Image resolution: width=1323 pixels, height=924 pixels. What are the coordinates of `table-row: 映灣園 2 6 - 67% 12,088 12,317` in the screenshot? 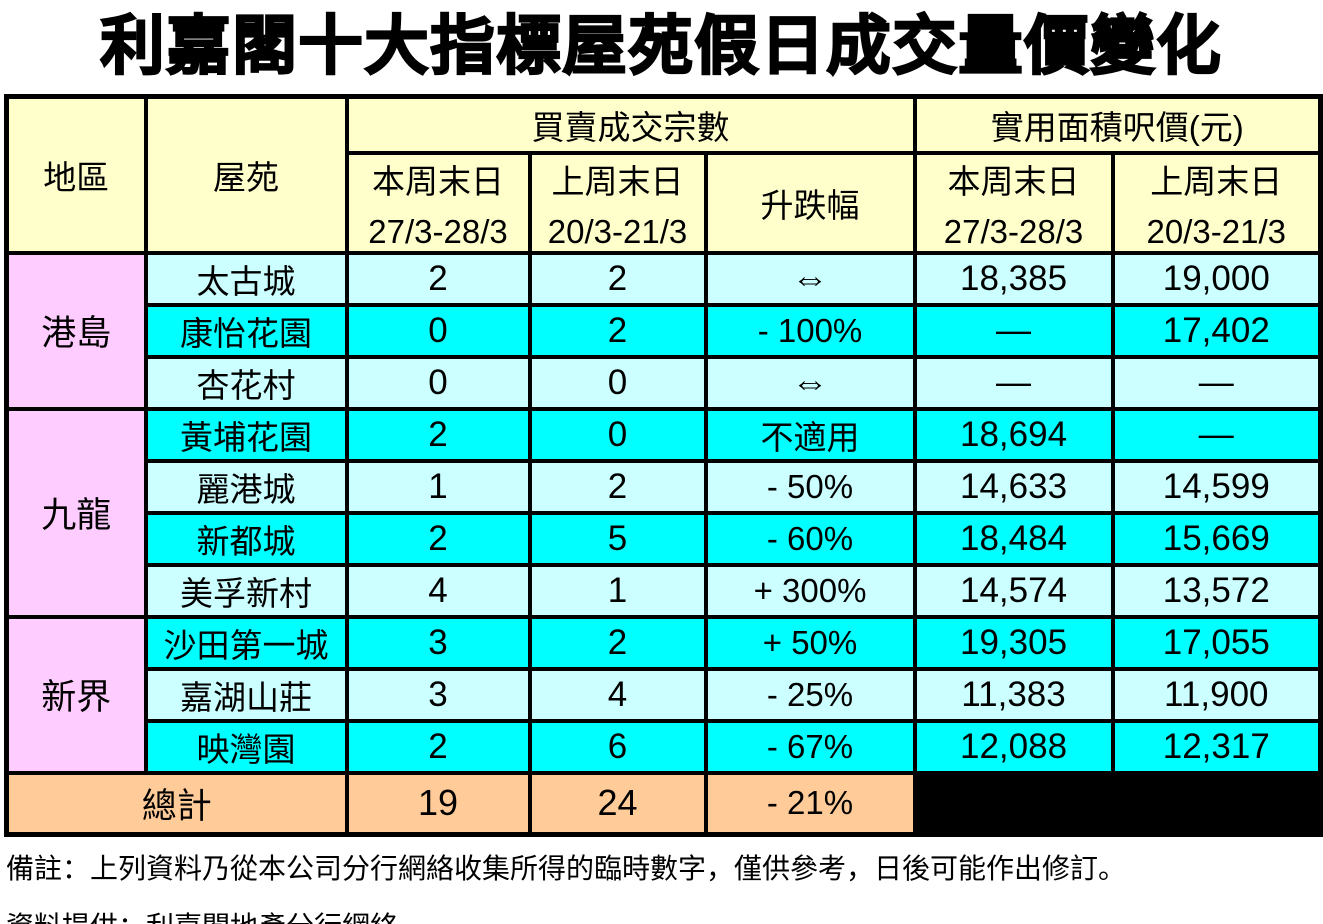 It's located at (665, 746).